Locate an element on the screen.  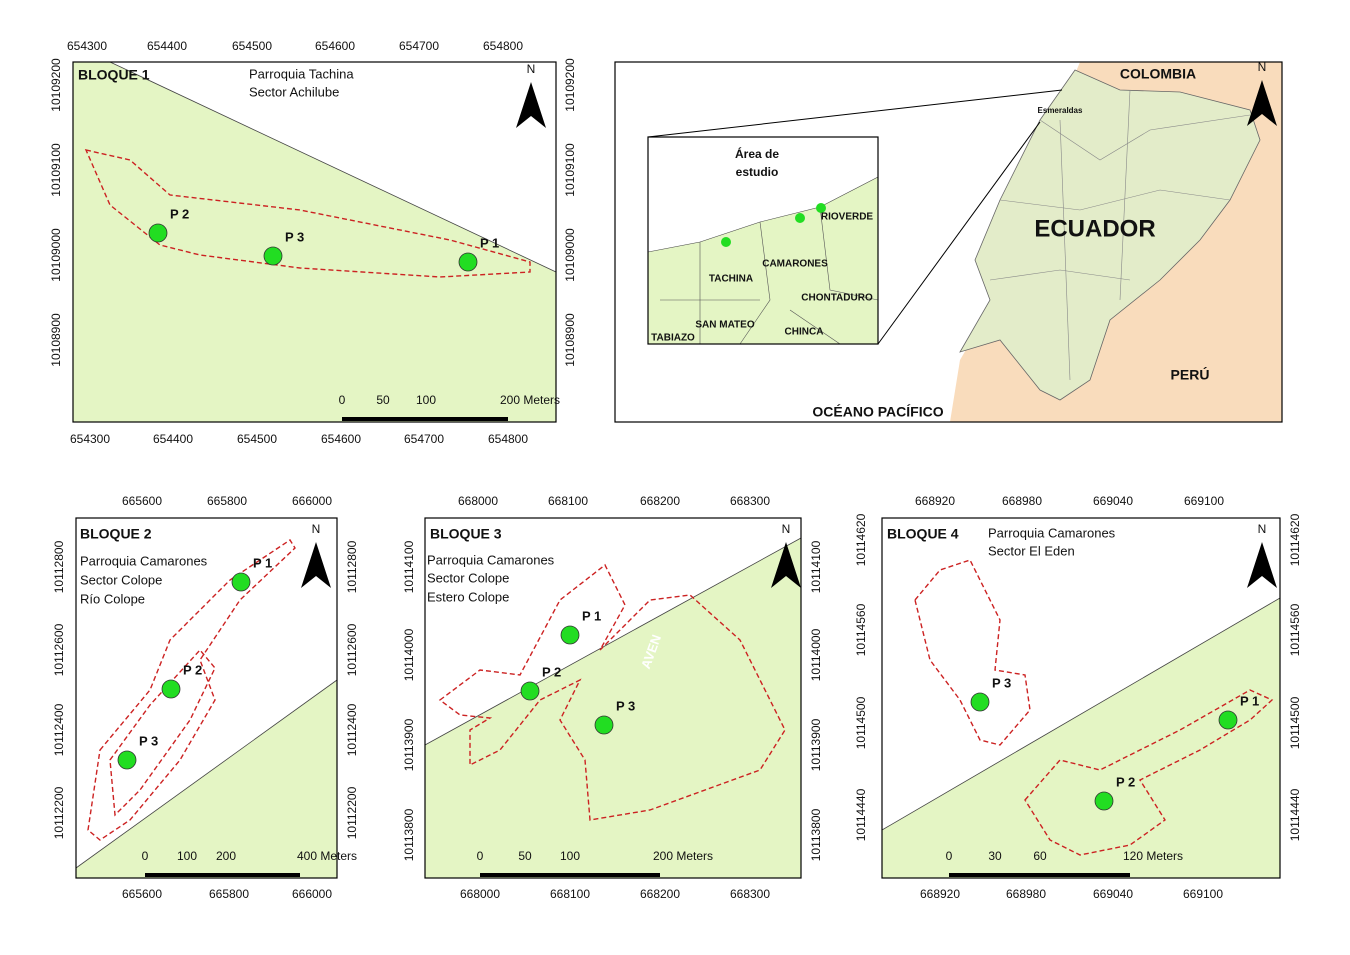
scale-label: 200 is located at coordinates (226, 856).